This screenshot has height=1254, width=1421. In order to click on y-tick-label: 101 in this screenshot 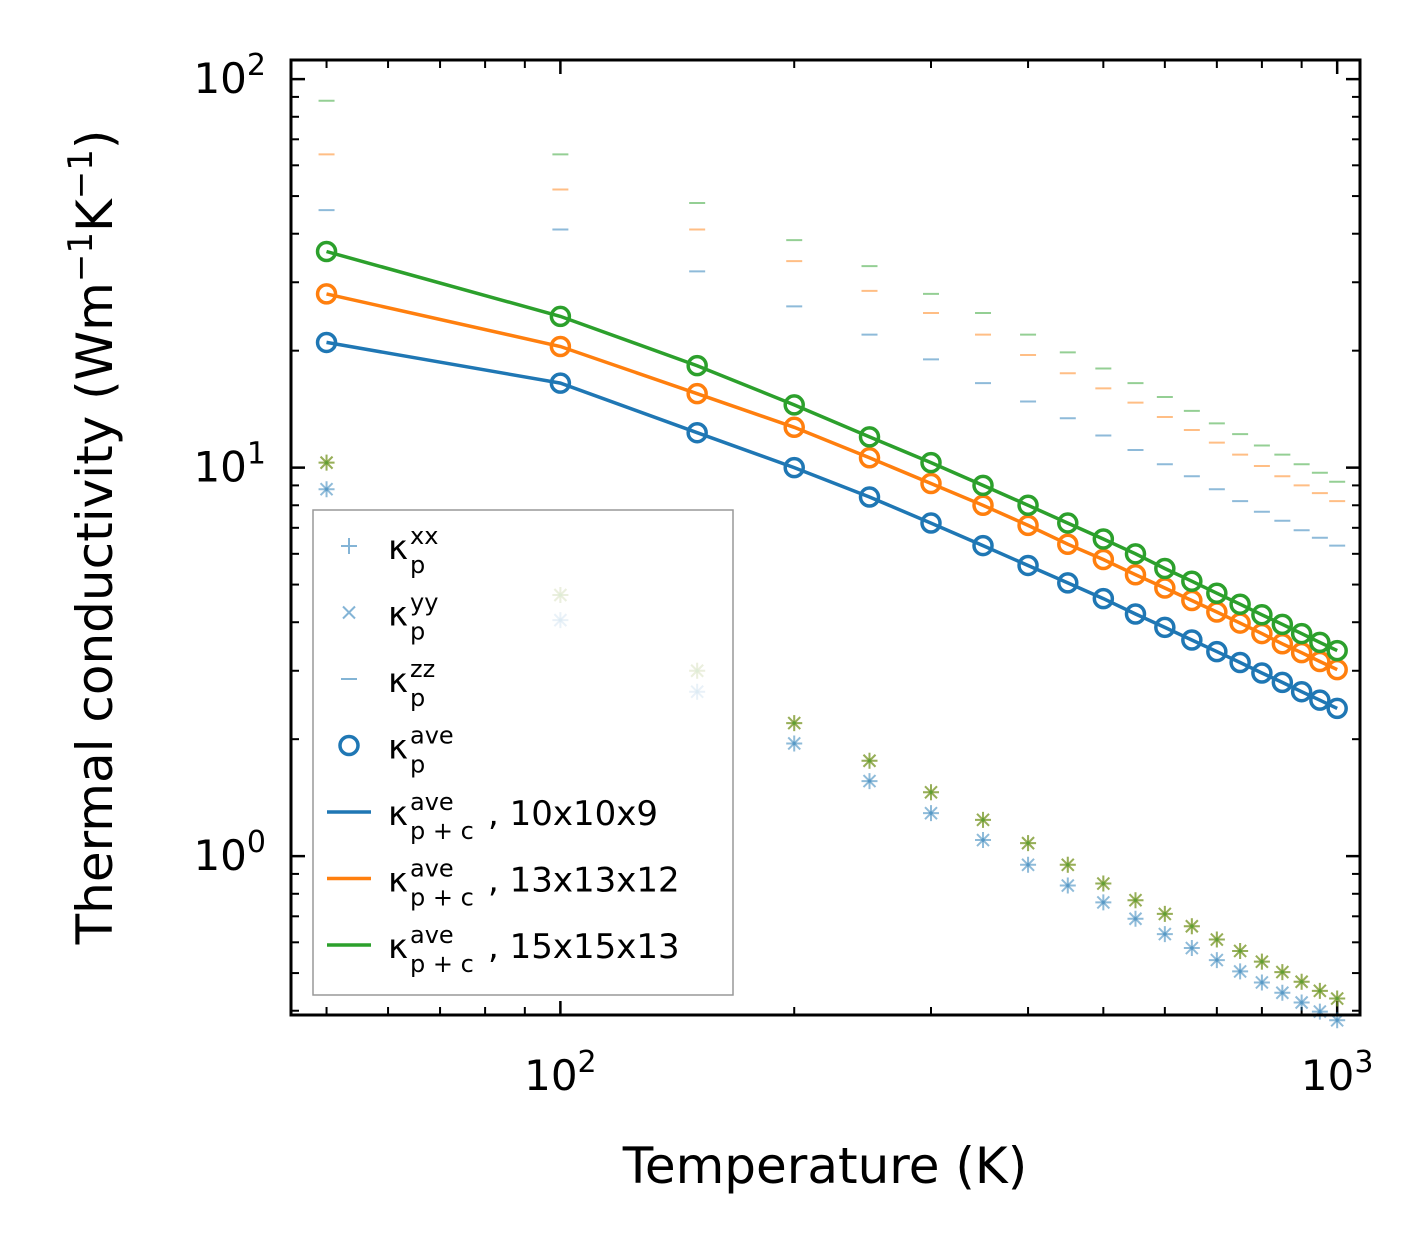, I will do `click(229, 464)`.